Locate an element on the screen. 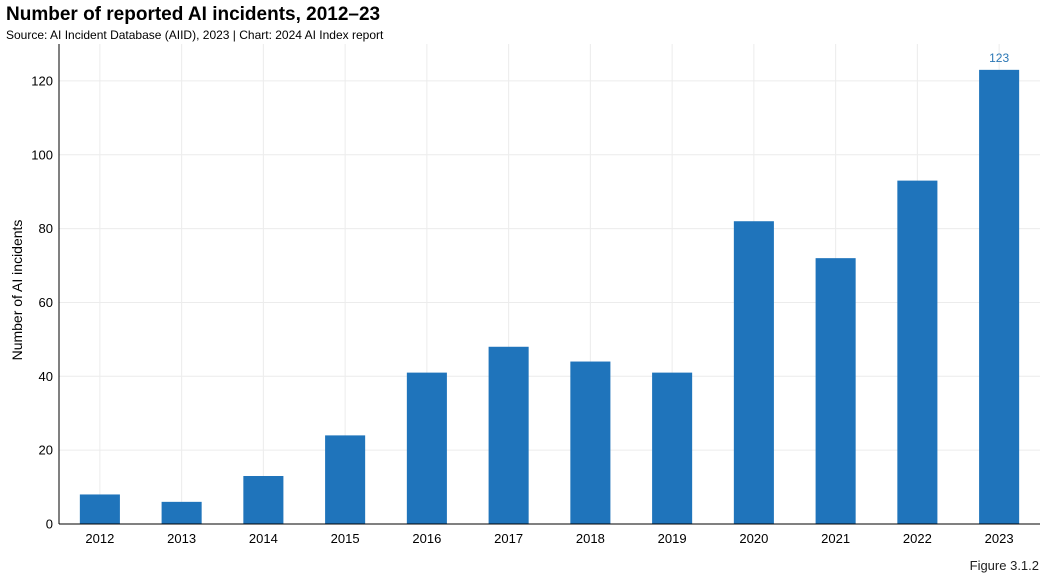 The height and width of the screenshot is (577, 1047). x-tick-label: 2014 is located at coordinates (263, 538).